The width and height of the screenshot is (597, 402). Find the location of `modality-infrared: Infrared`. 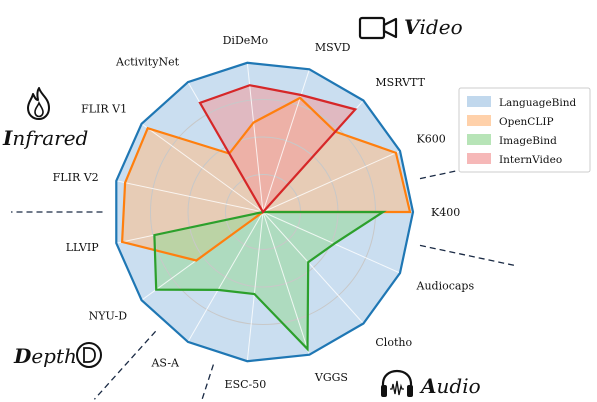

modality-infrared: Infrared is located at coordinates (45, 118).